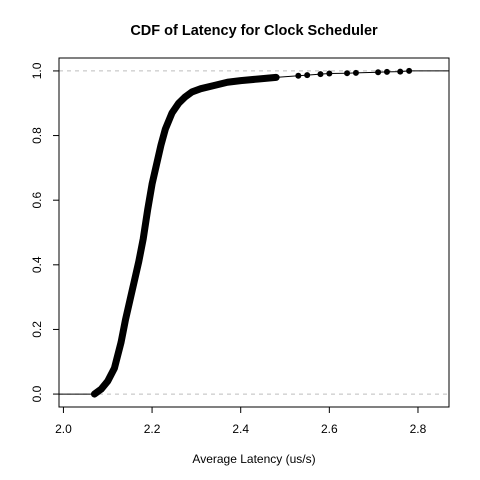  Describe the element at coordinates (37, 264) in the screenshot. I see `y-tick-label-2: 0.4` at that location.